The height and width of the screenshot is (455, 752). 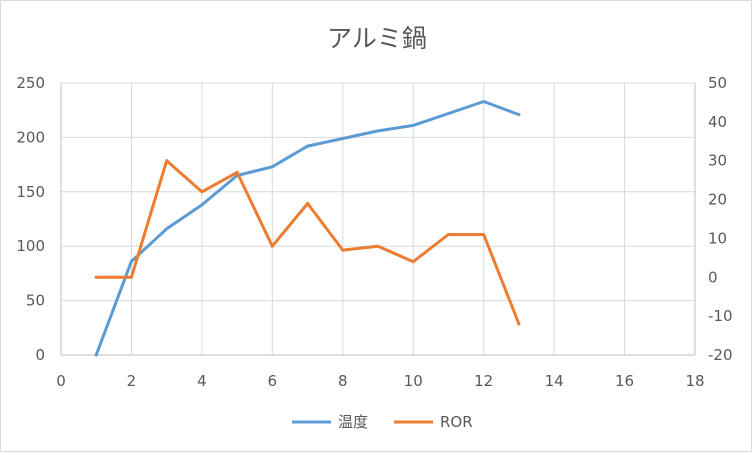 What do you see at coordinates (624, 381) in the screenshot?
I see `x-tick-label: 16` at bounding box center [624, 381].